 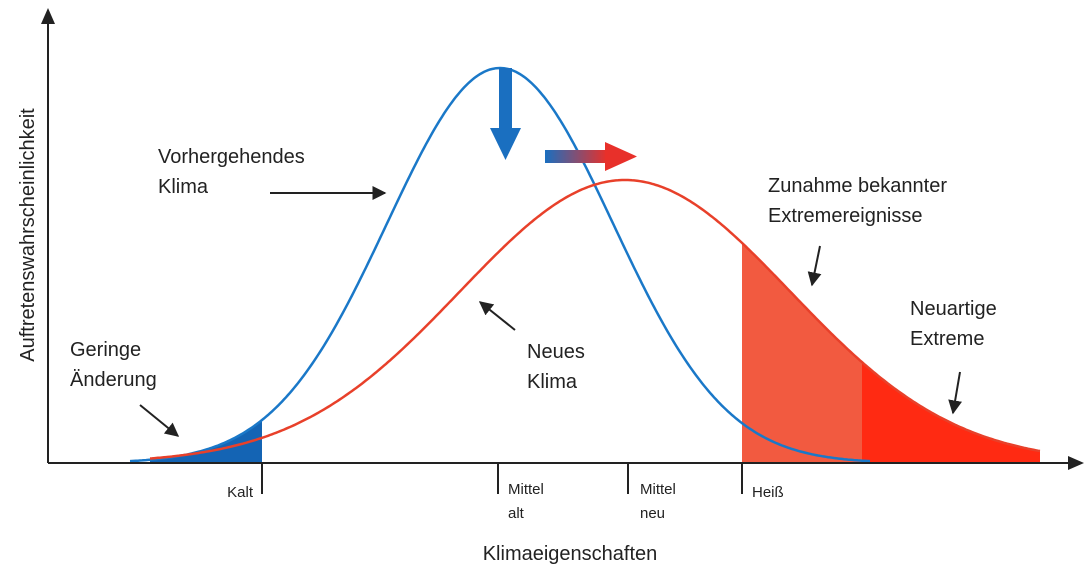 I want to click on y-axis-label: Auftretenswahrscheinlichkeit, so click(x=28, y=235).